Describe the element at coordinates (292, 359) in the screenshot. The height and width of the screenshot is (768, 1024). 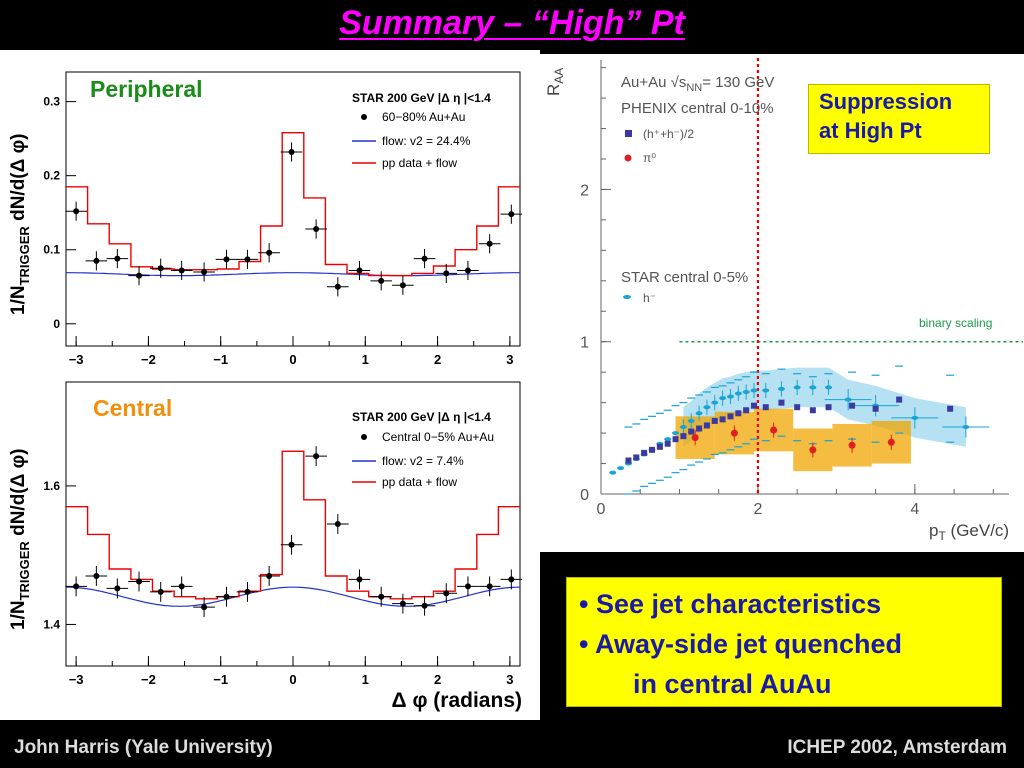
I see `x-tick-label: 0` at that location.